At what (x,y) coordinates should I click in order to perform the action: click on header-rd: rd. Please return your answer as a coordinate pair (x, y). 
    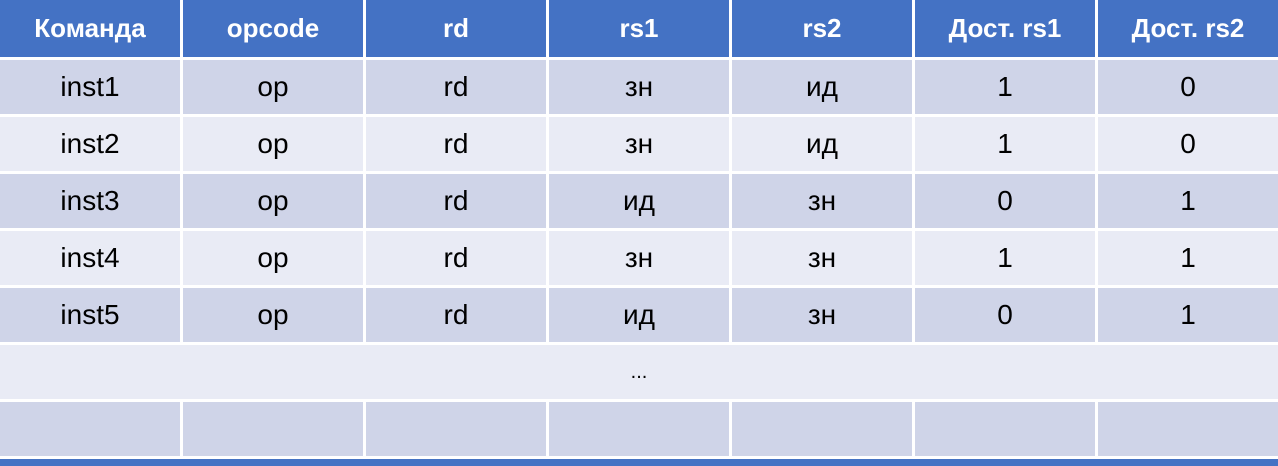
    Looking at the image, I should click on (456, 28).